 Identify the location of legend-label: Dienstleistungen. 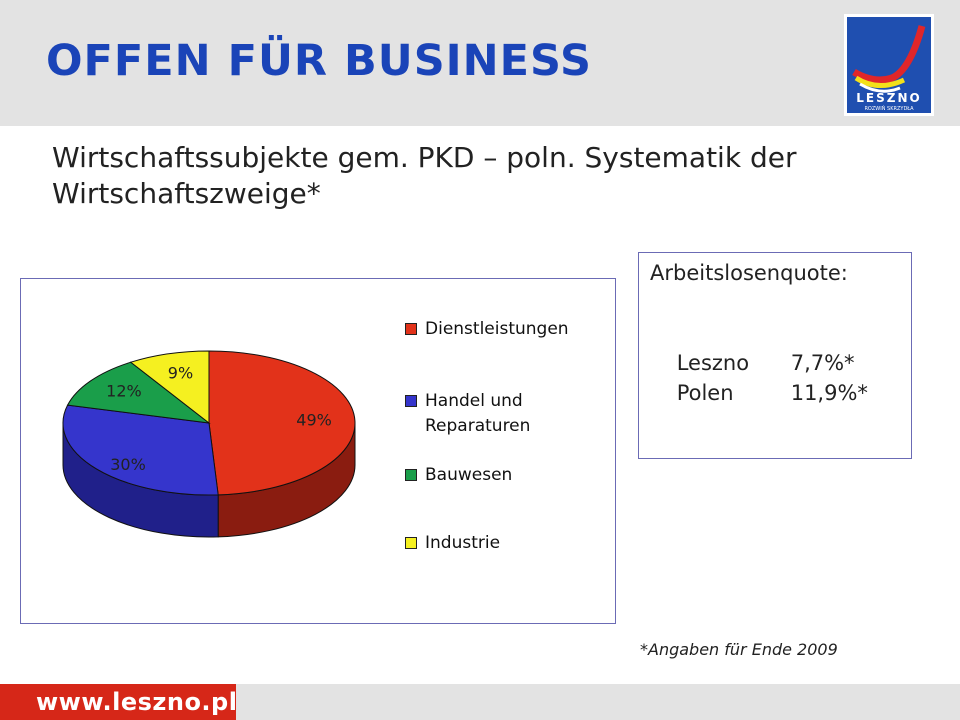
(497, 329).